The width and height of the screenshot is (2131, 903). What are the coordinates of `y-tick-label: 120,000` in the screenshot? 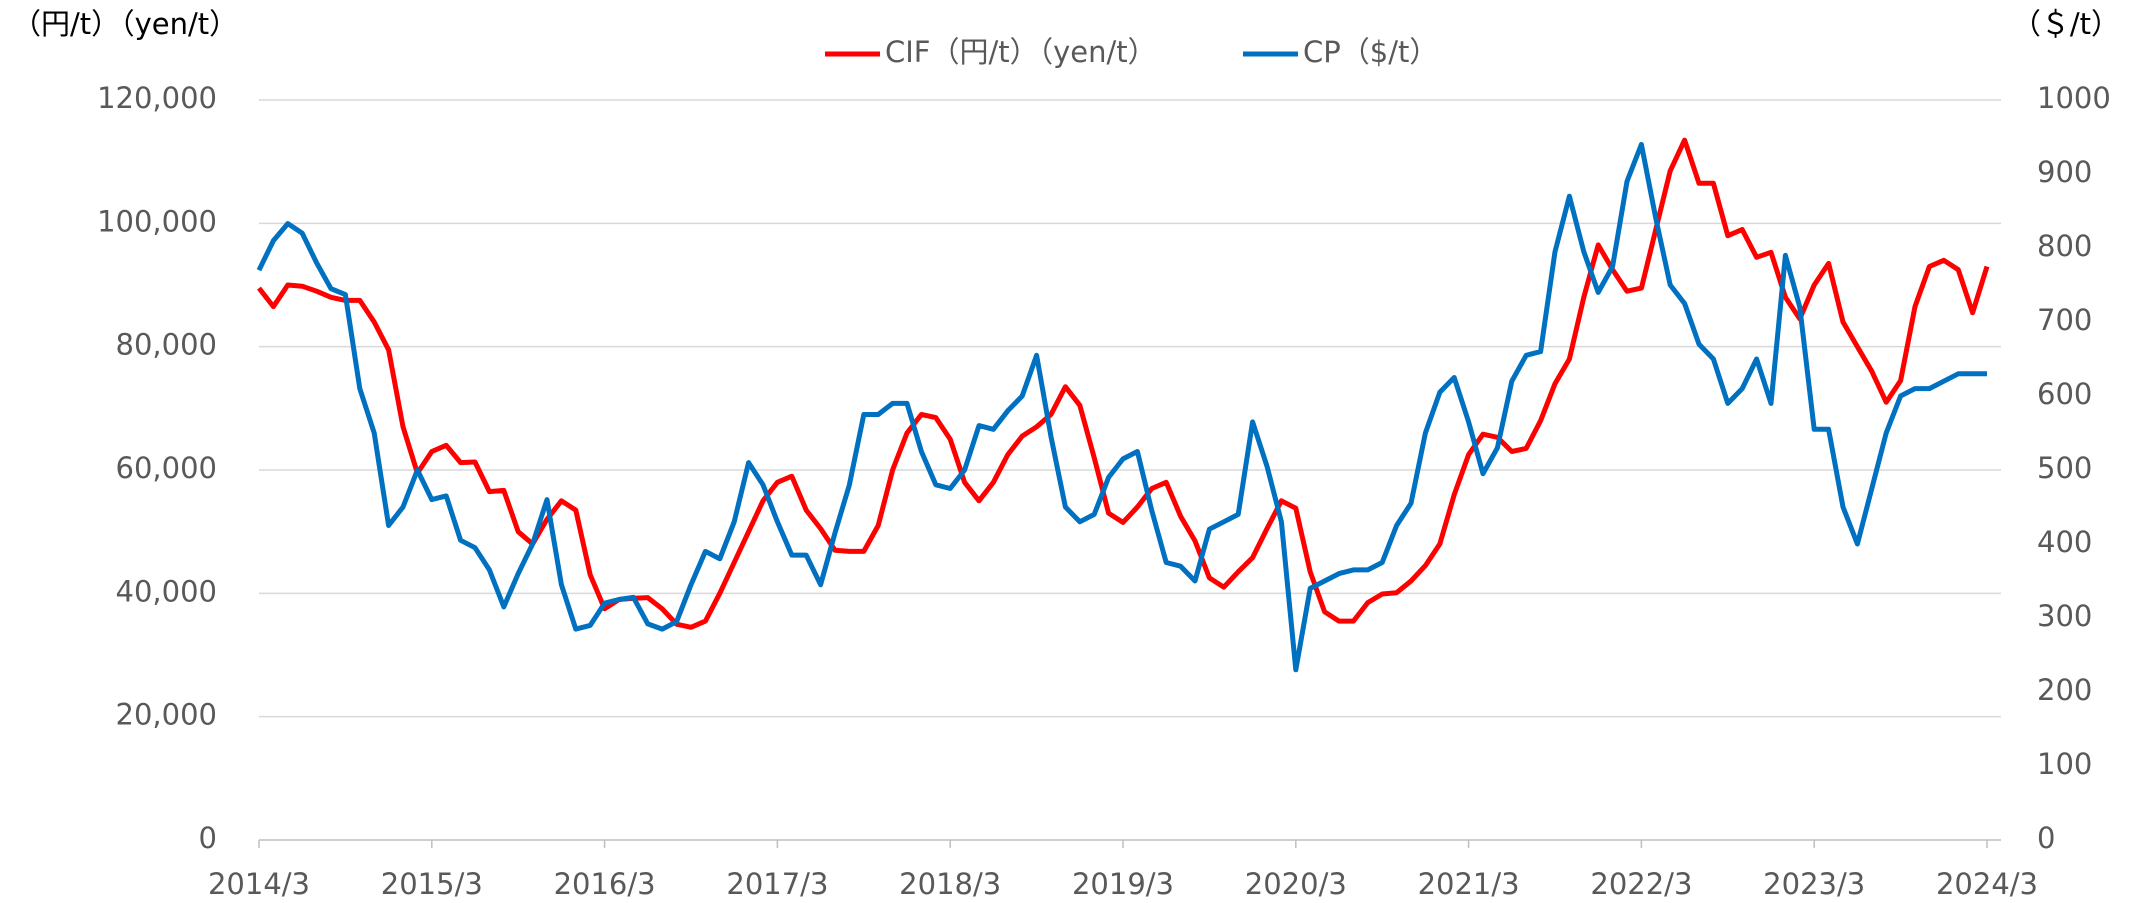 It's located at (157, 98).